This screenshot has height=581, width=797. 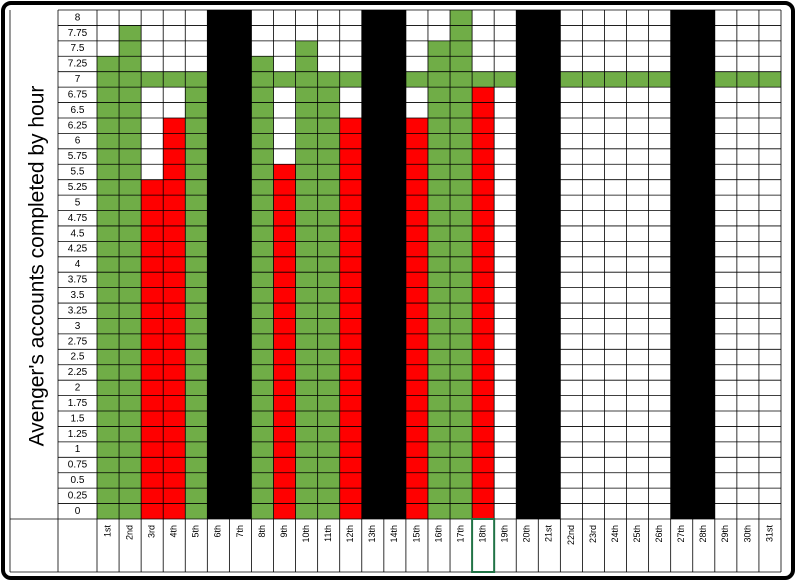 I want to click on x-tick-label: 3rd, so click(x=152, y=531).